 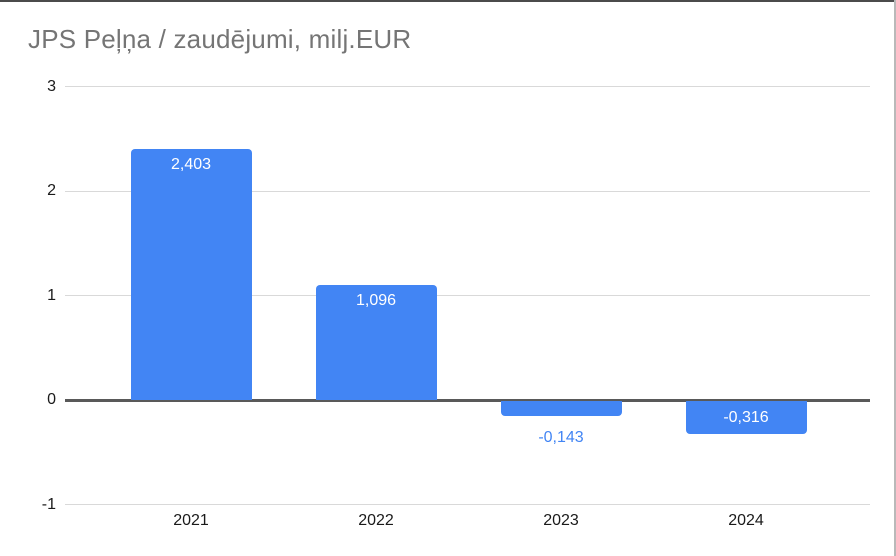 I want to click on x-axis-tick-2023: 2023, so click(x=561, y=520).